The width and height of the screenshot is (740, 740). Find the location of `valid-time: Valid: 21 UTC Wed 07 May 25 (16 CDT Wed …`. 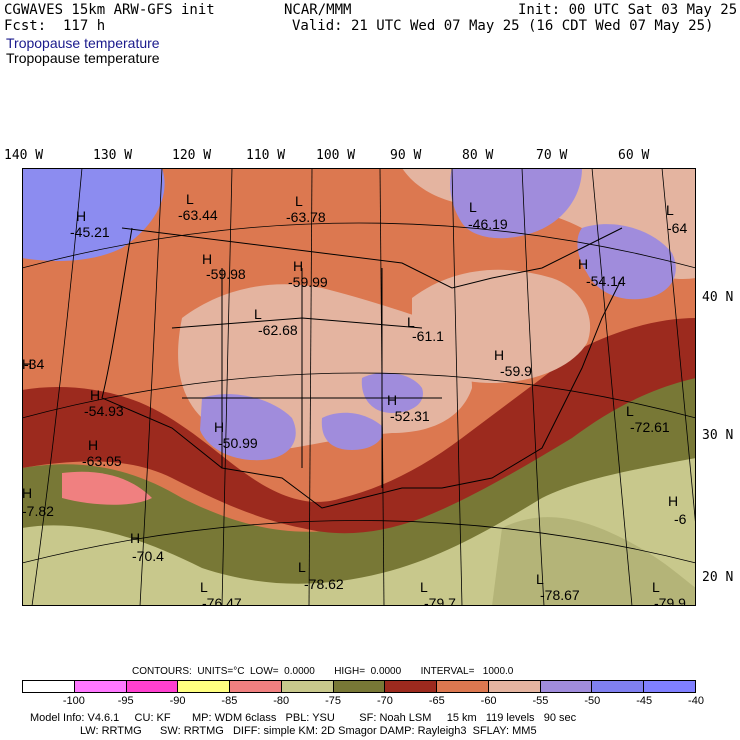

valid-time: Valid: 21 UTC Wed 07 May 25 (16 CDT Wed … is located at coordinates (503, 26).